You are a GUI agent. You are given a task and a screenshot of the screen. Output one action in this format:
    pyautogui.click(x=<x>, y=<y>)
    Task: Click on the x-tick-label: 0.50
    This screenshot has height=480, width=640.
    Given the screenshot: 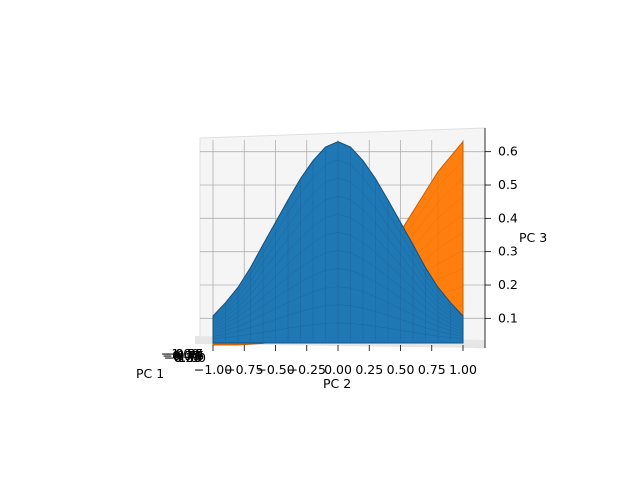 What is the action you would take?
    pyautogui.click(x=189, y=353)
    